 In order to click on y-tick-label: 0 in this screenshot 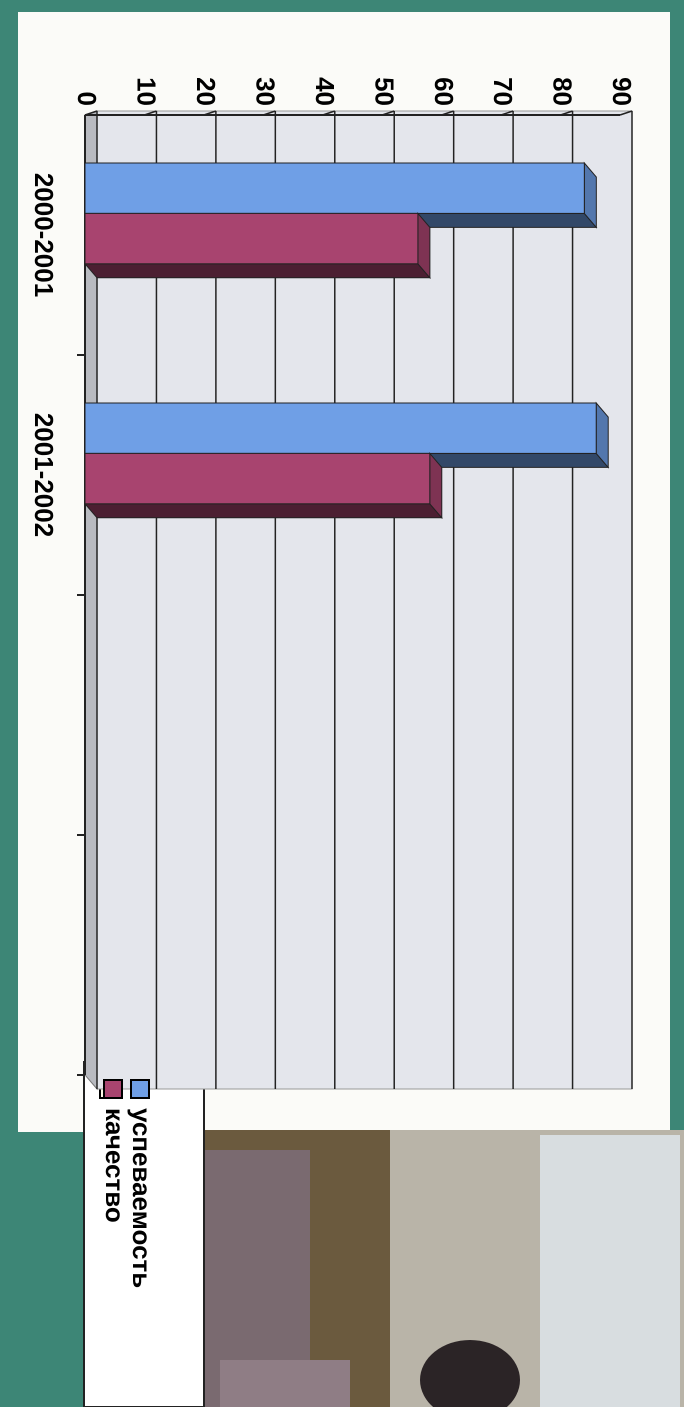, I will do `click(87, 99)`.